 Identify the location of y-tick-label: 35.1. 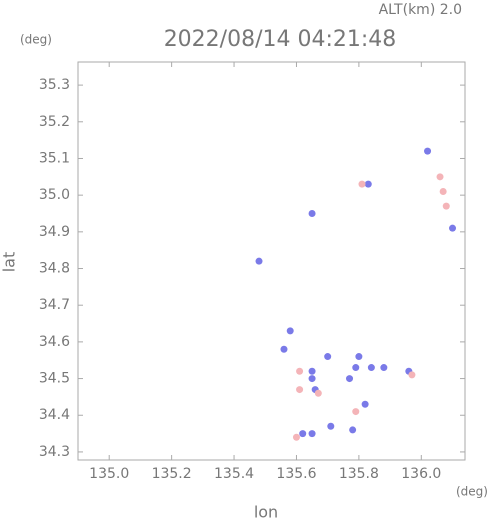
(54, 158).